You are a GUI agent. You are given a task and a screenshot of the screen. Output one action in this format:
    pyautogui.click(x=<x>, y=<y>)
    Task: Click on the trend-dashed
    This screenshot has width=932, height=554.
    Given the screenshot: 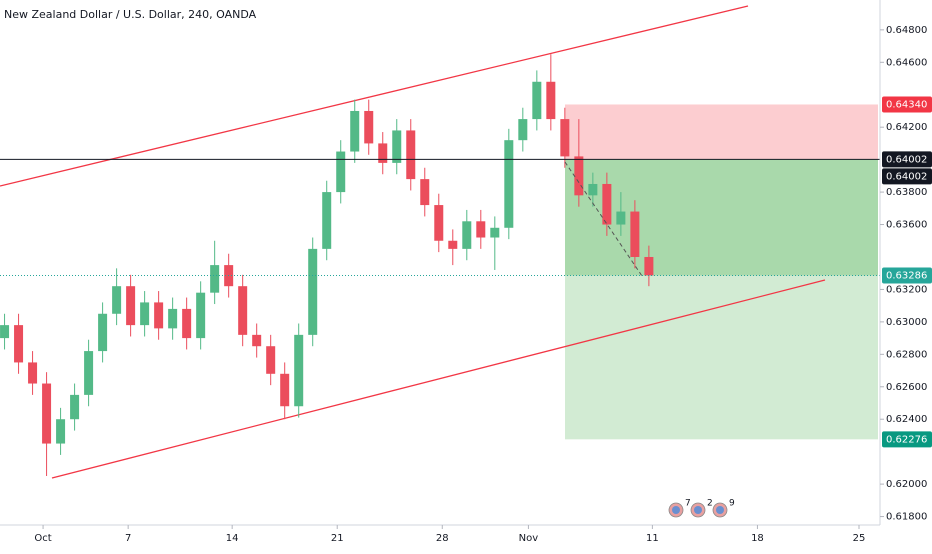 What is the action you would take?
    pyautogui.click(x=603, y=219)
    